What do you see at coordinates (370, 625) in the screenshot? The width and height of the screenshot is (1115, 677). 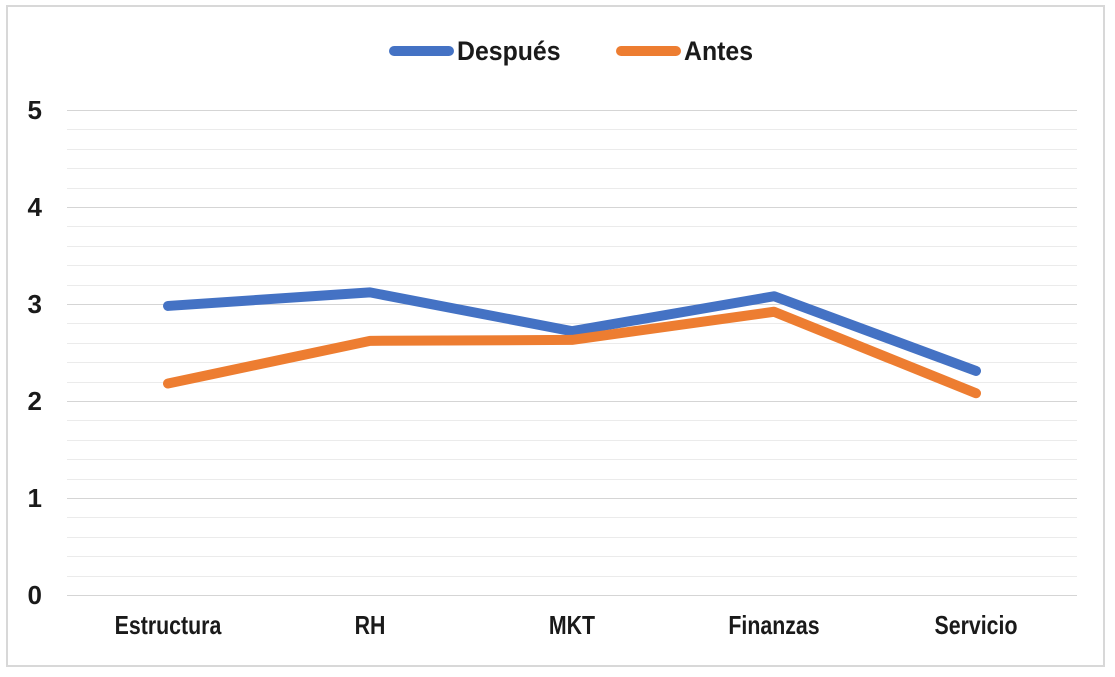 I see `x-axis-label-rh: RH` at bounding box center [370, 625].